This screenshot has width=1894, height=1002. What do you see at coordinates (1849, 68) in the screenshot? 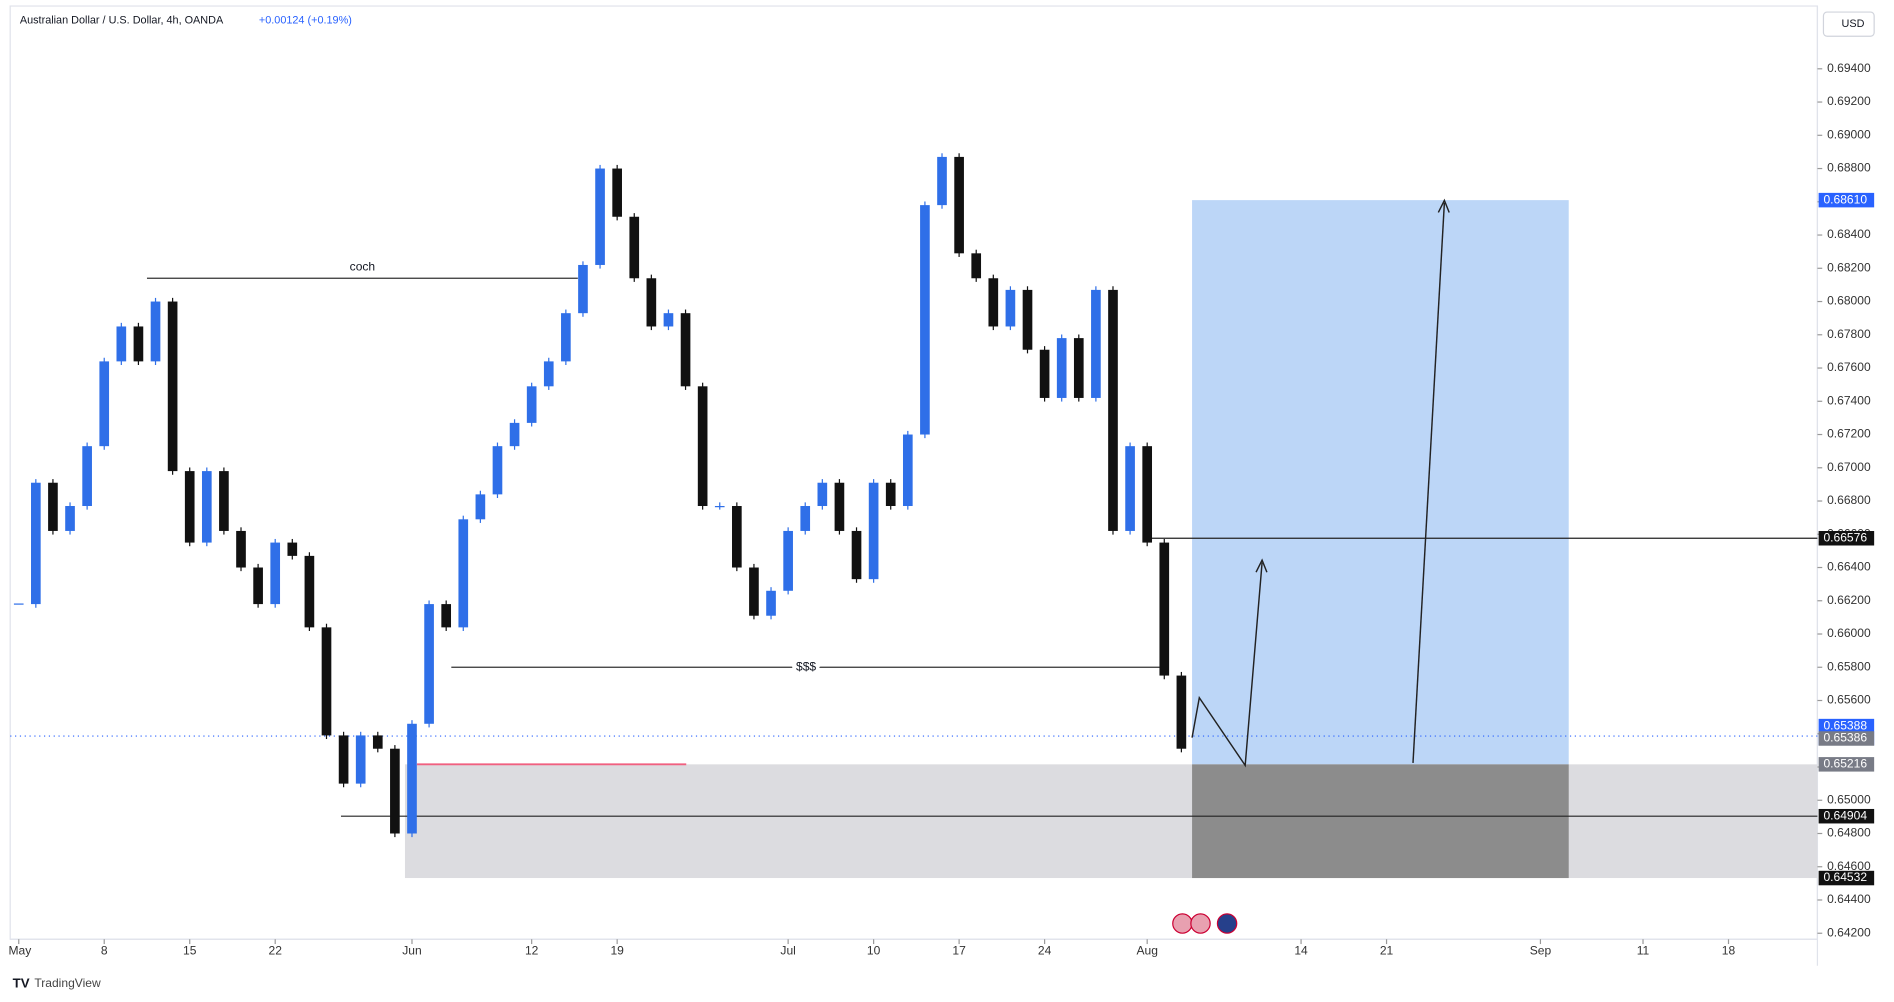
I see `y-tick-label: 0.69400` at bounding box center [1849, 68].